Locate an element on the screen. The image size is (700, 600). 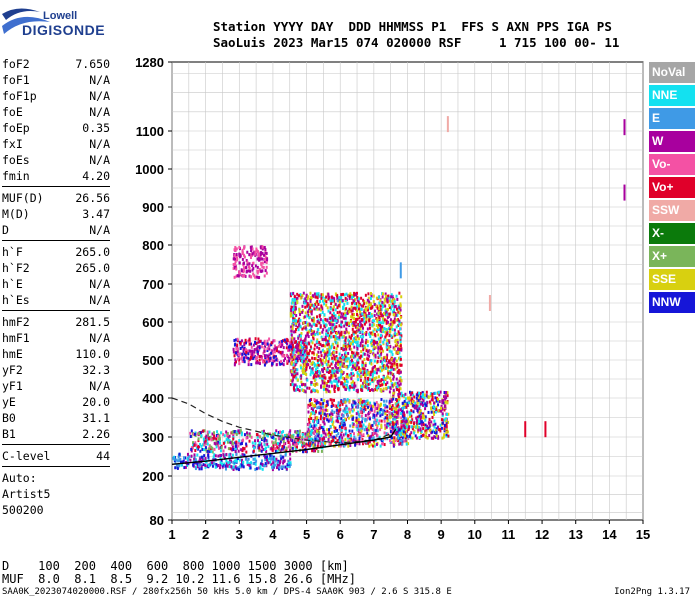
y-tick-label: 300 is located at coordinates (153, 437).